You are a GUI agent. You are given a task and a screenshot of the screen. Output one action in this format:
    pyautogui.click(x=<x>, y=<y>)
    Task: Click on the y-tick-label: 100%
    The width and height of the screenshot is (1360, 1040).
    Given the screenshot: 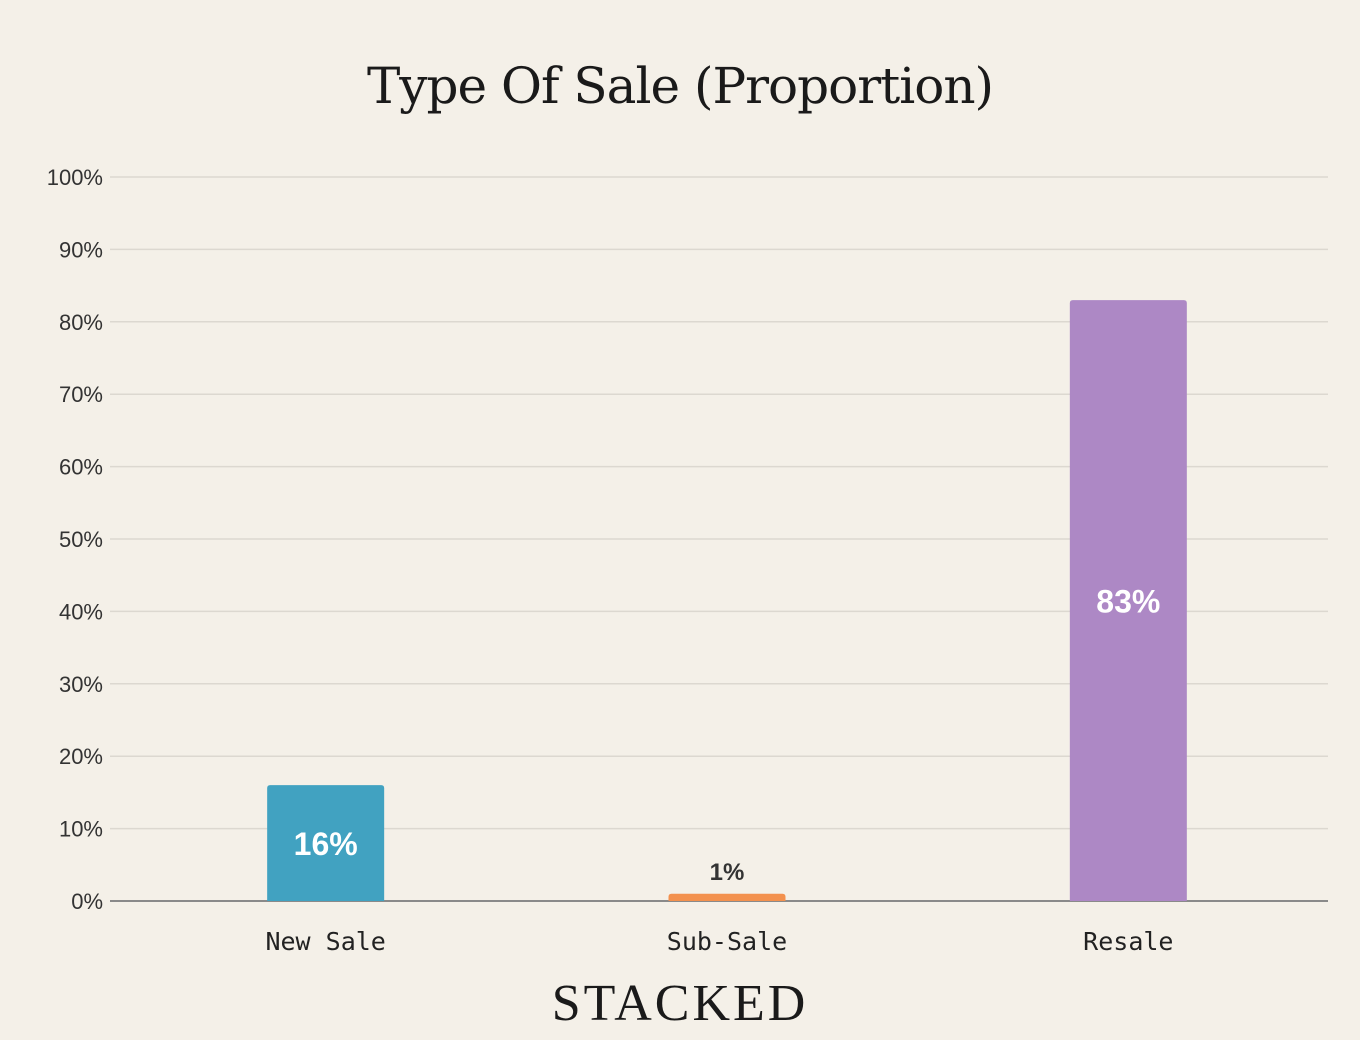 What is the action you would take?
    pyautogui.click(x=75, y=177)
    